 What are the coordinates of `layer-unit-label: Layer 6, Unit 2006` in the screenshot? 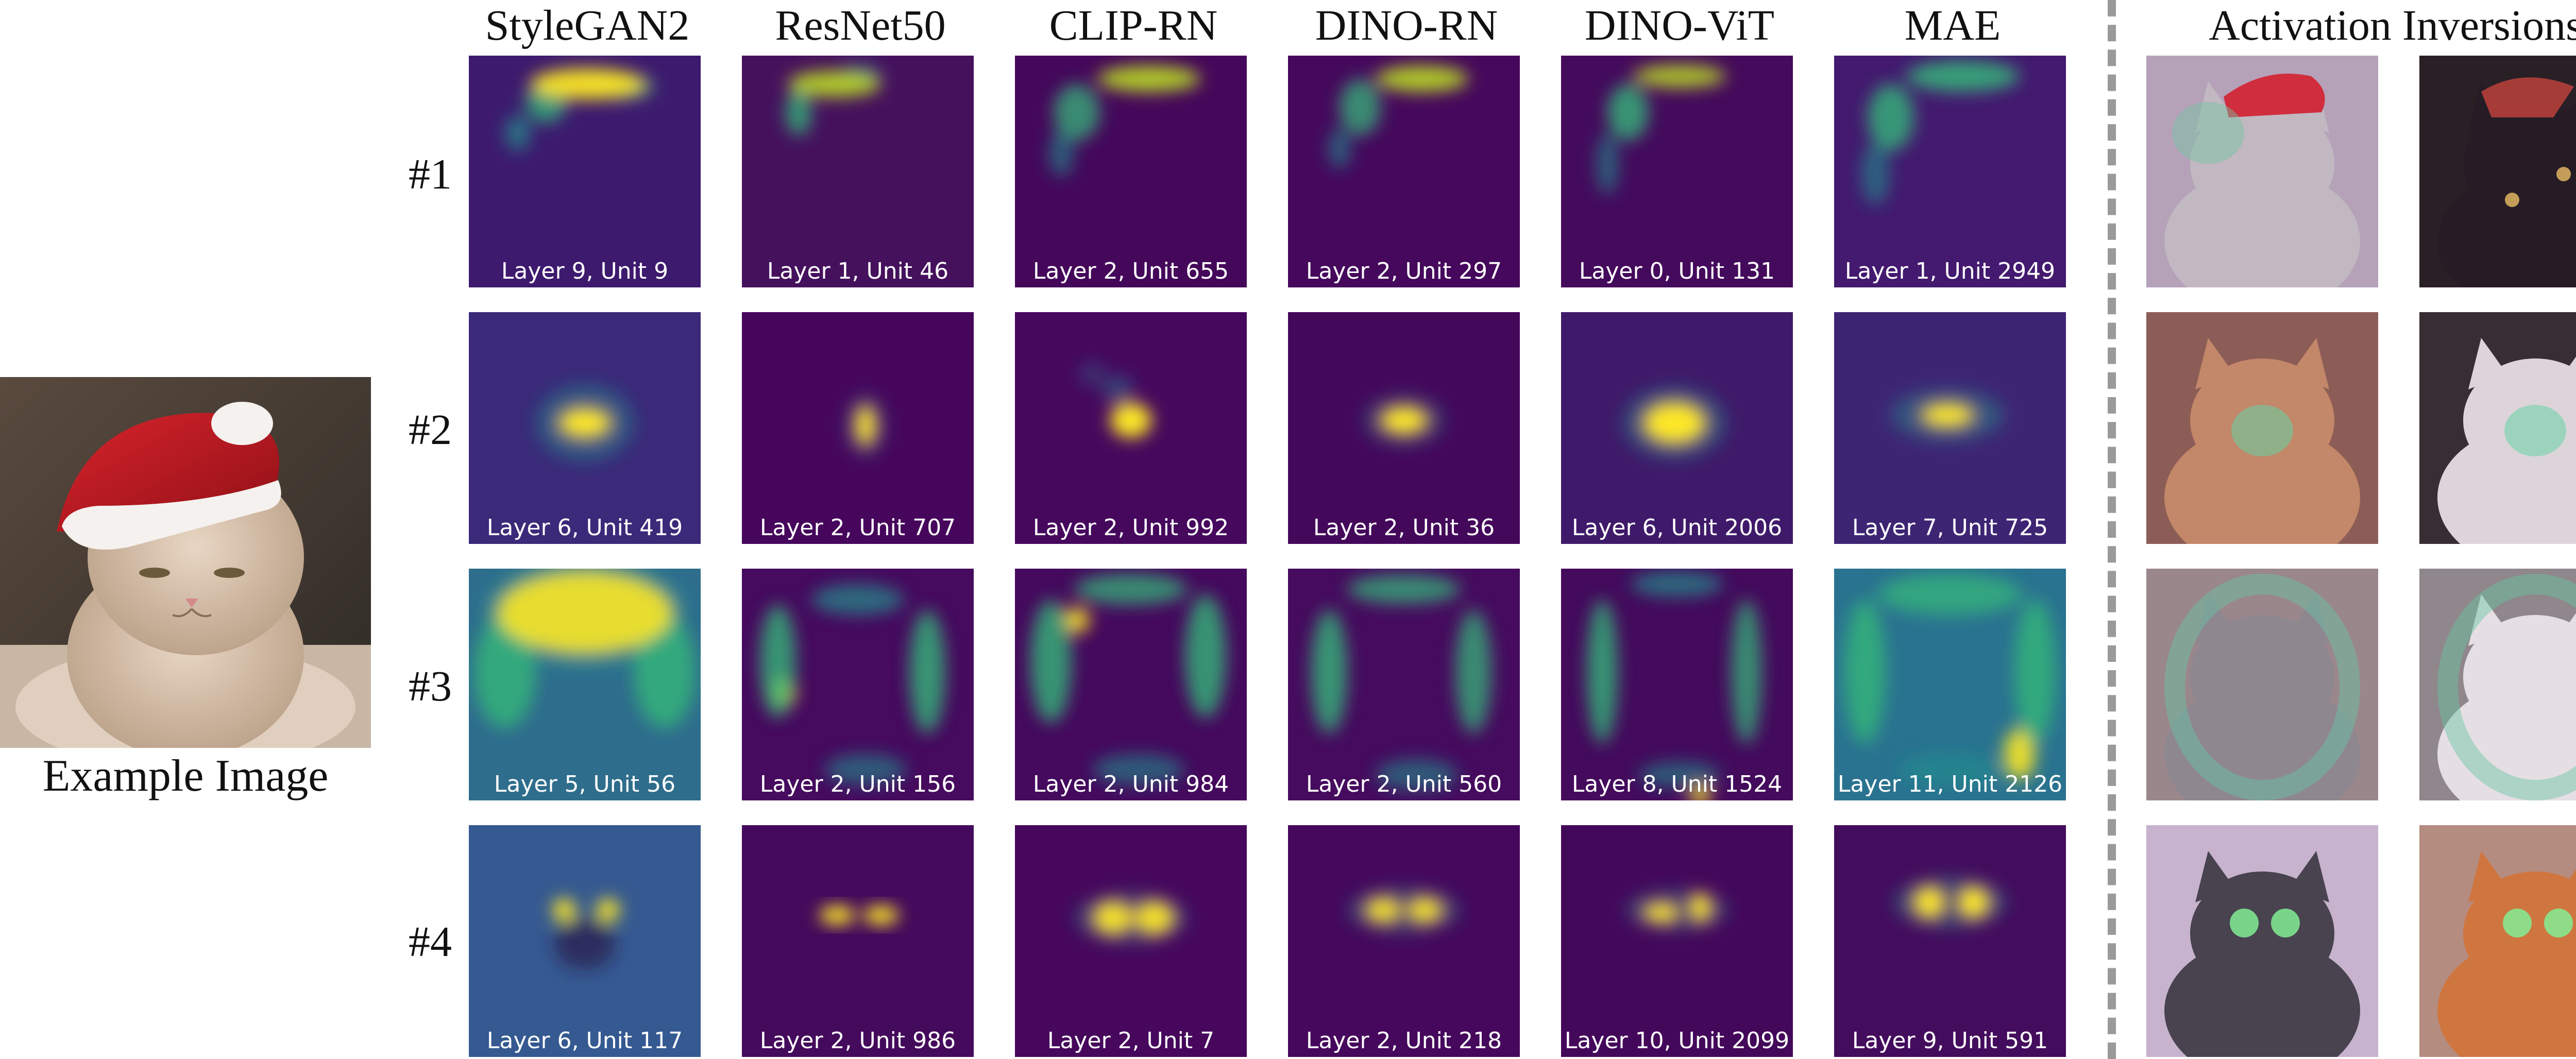 It's located at (1677, 528).